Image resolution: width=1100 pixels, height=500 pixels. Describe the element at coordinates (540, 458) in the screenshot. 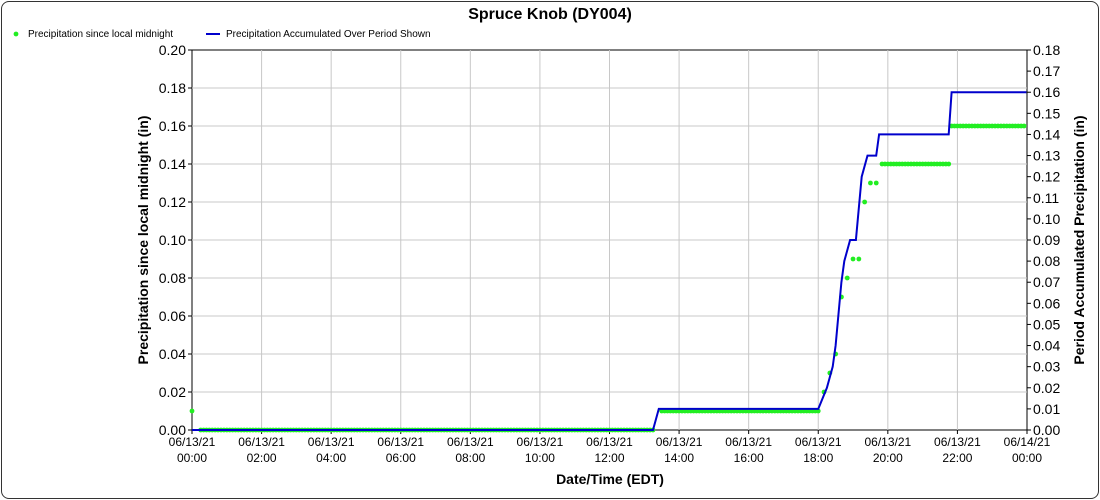

I see `x-tick-time: 10:00` at that location.